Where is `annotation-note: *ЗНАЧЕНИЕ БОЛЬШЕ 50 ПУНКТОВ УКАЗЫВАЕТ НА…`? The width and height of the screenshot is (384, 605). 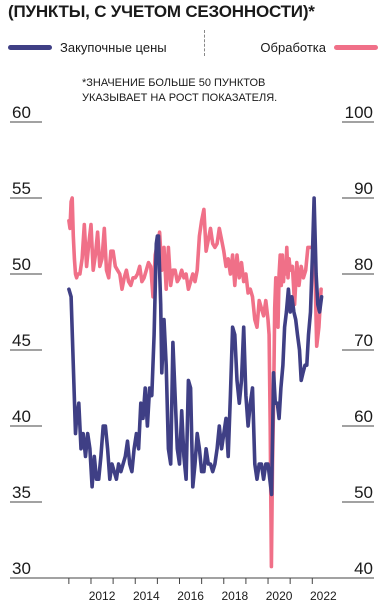
annotation-note: *ЗНАЧЕНИЕ БОЛЬШЕ 50 ПУНКТОВ УКАЗЫВАЕТ НА… is located at coordinates (179, 90).